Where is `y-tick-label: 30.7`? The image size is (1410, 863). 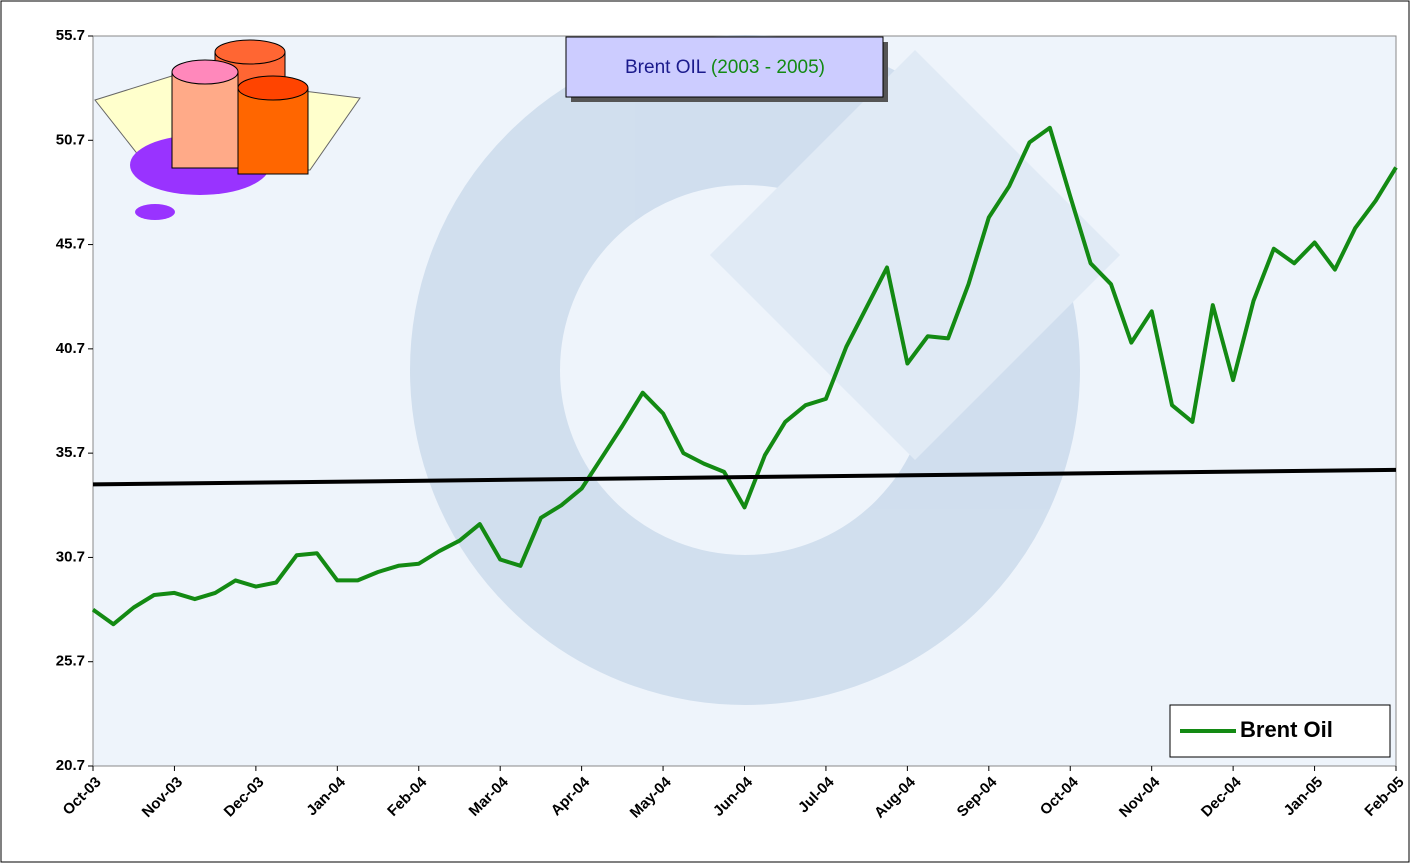
y-tick-label: 30.7 is located at coordinates (70, 556).